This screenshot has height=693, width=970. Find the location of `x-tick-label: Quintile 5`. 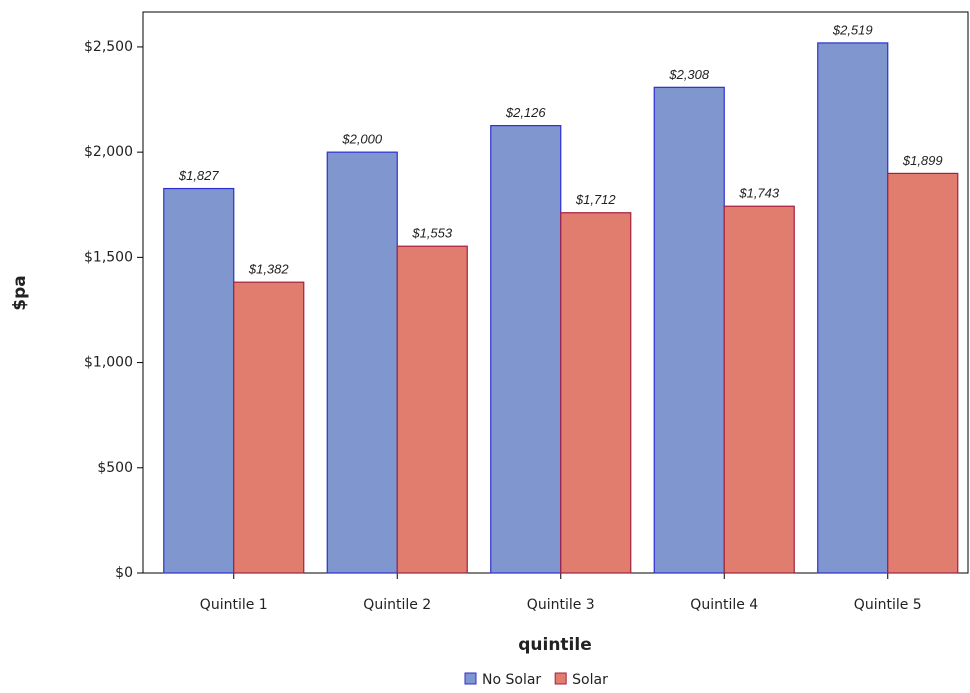

x-tick-label: Quintile 5 is located at coordinates (888, 605).